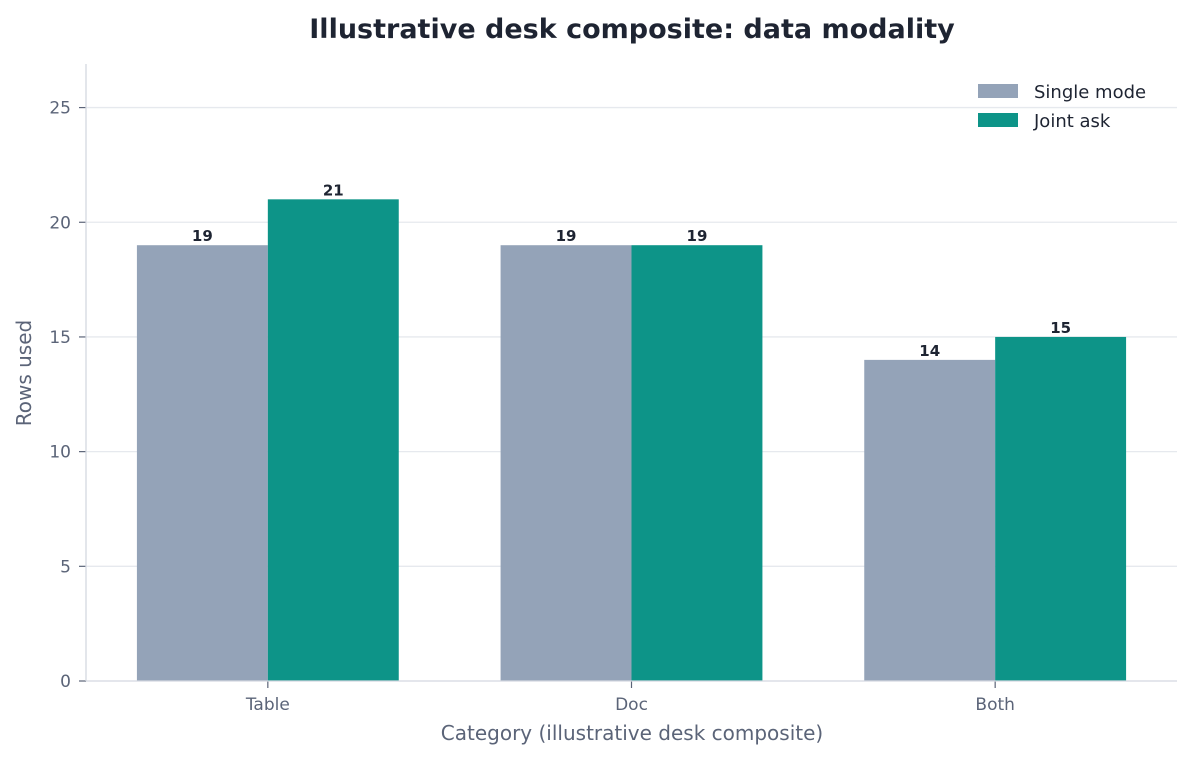 Image resolution: width=1193 pixels, height=760 pixels. What do you see at coordinates (697, 463) in the screenshot?
I see `bar-joint-ask-doc` at bounding box center [697, 463].